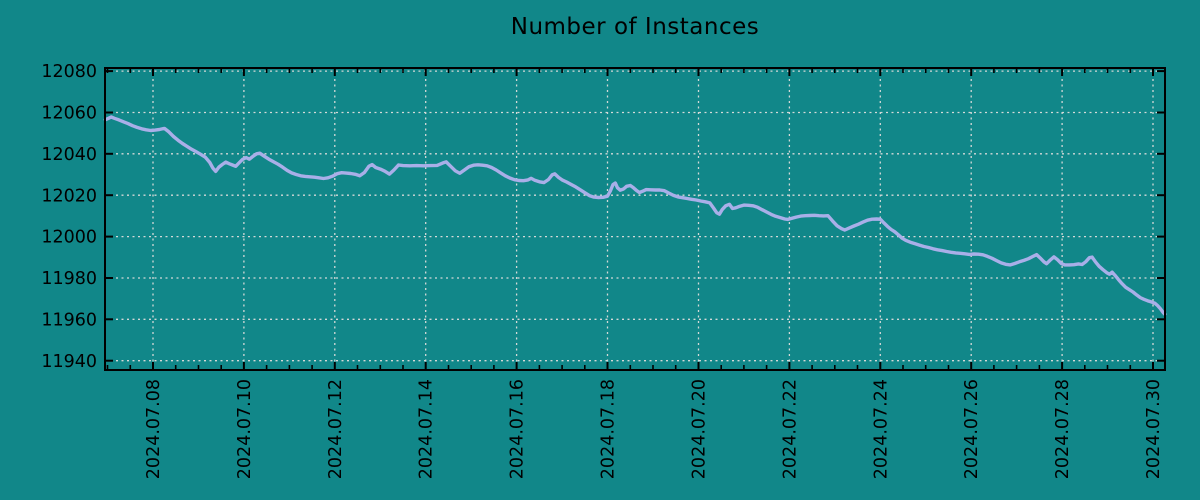  What do you see at coordinates (245, 429) in the screenshot?
I see `x-tick-label: 2024.07.10` at bounding box center [245, 429].